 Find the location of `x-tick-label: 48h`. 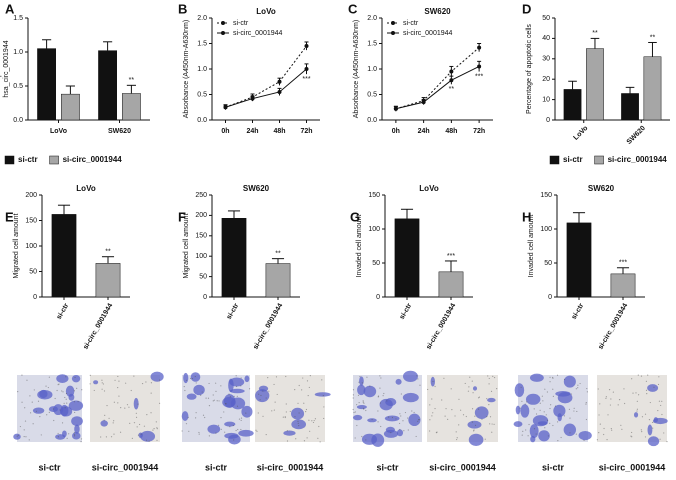

x-tick-label: 48h is located at coordinates (279, 131).